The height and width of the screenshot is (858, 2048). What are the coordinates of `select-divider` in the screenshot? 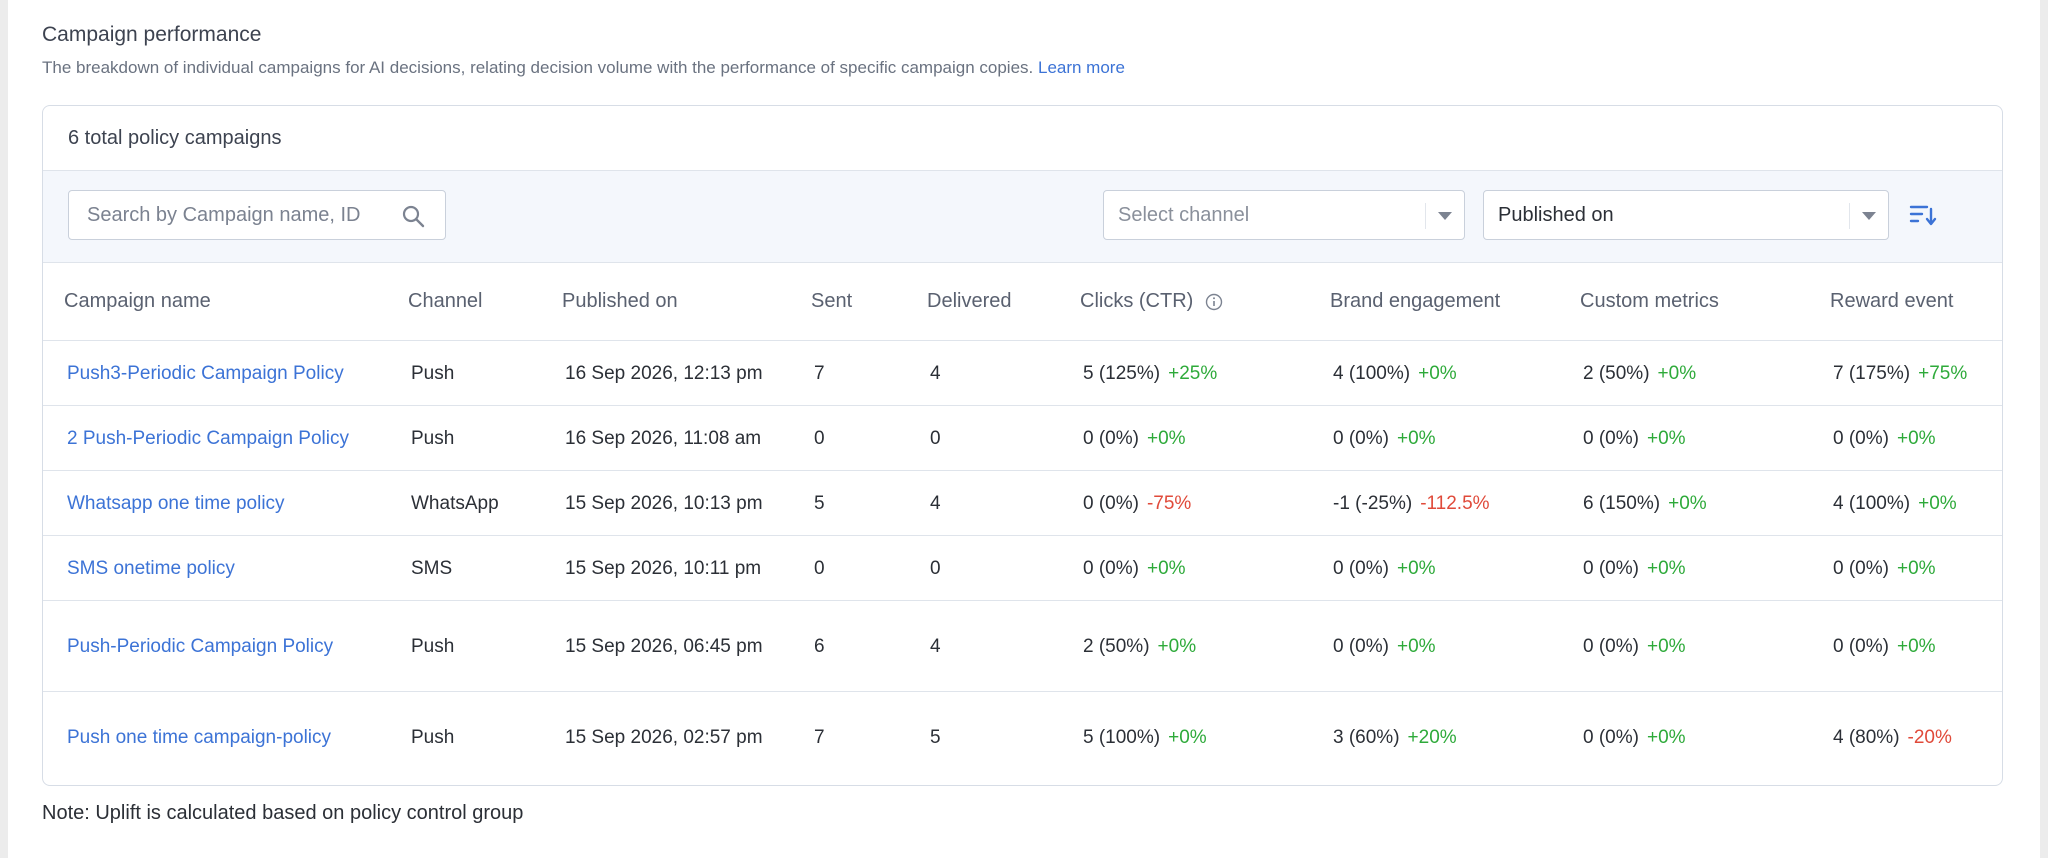 It's located at (1425, 216).